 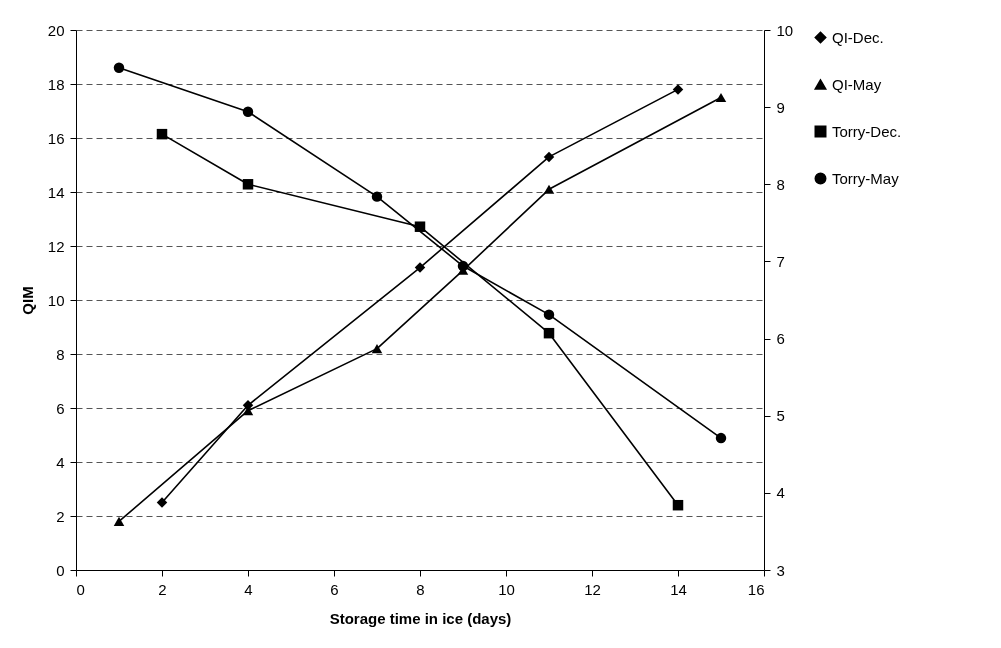 I want to click on y-tick-label: 16, so click(x=56, y=138).